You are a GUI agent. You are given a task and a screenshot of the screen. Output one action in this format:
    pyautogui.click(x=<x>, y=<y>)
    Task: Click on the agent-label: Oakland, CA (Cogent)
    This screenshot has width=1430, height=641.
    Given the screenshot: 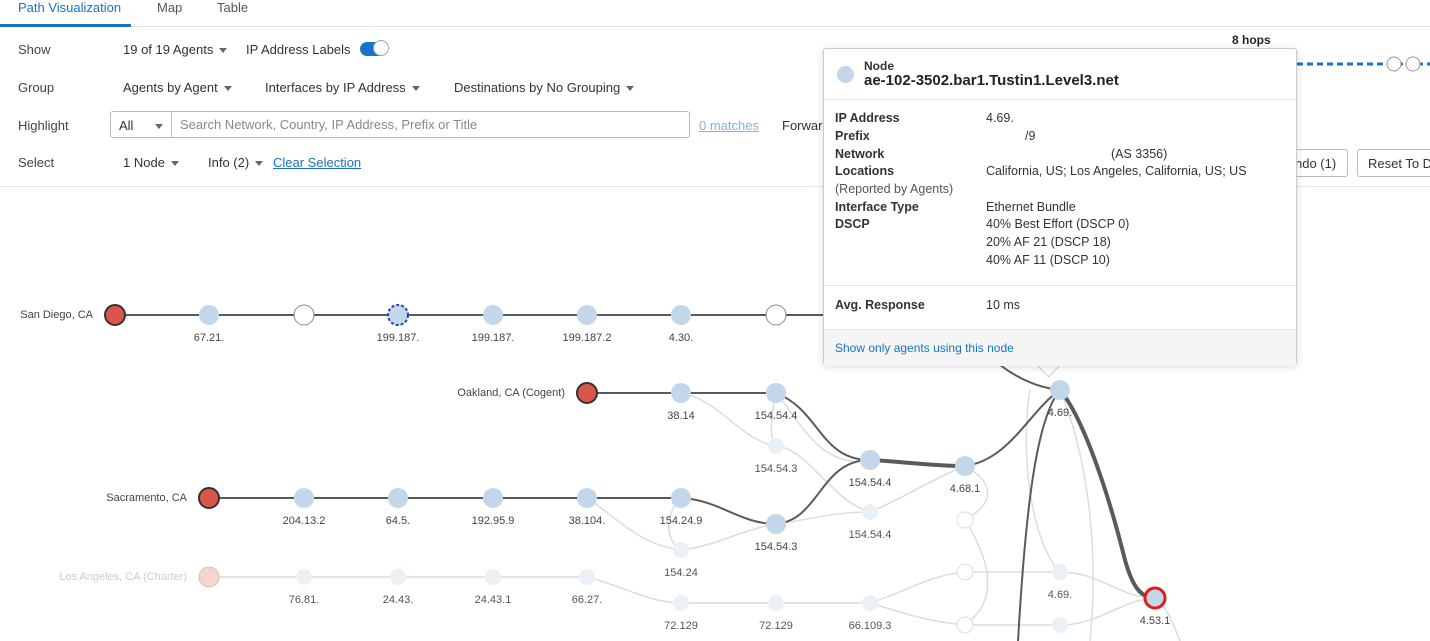 What is the action you would take?
    pyautogui.click(x=511, y=393)
    